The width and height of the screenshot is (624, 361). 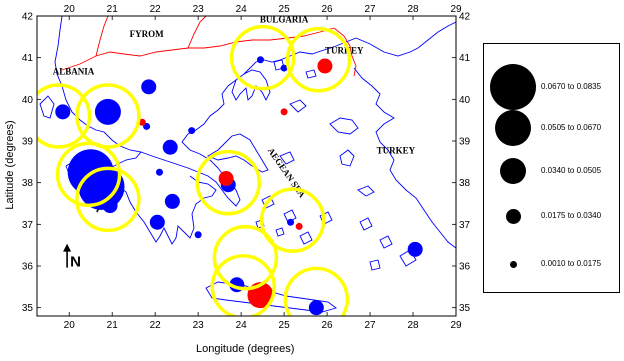 What do you see at coordinates (465, 100) in the screenshot?
I see `y-tick-label-right: 40` at bounding box center [465, 100].